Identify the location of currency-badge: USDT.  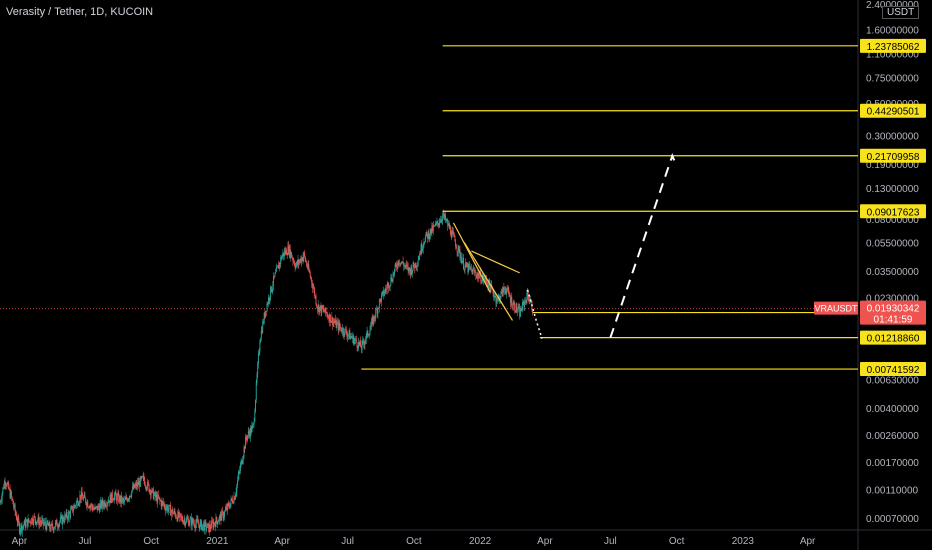
(901, 12).